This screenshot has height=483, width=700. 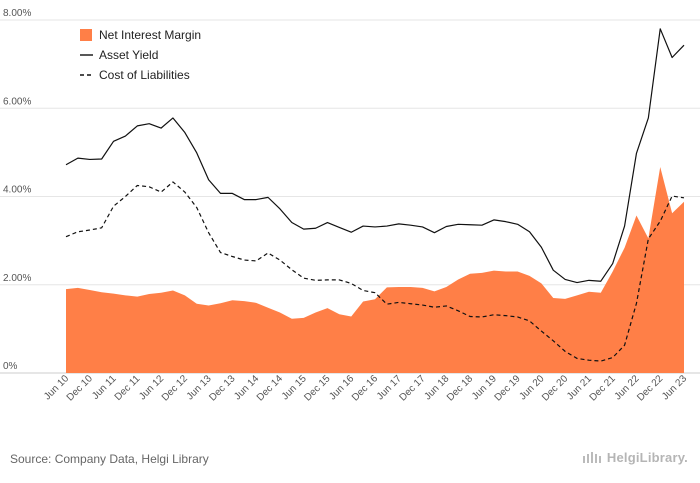 What do you see at coordinates (222, 388) in the screenshot?
I see `x-tick-label: Dec 13` at bounding box center [222, 388].